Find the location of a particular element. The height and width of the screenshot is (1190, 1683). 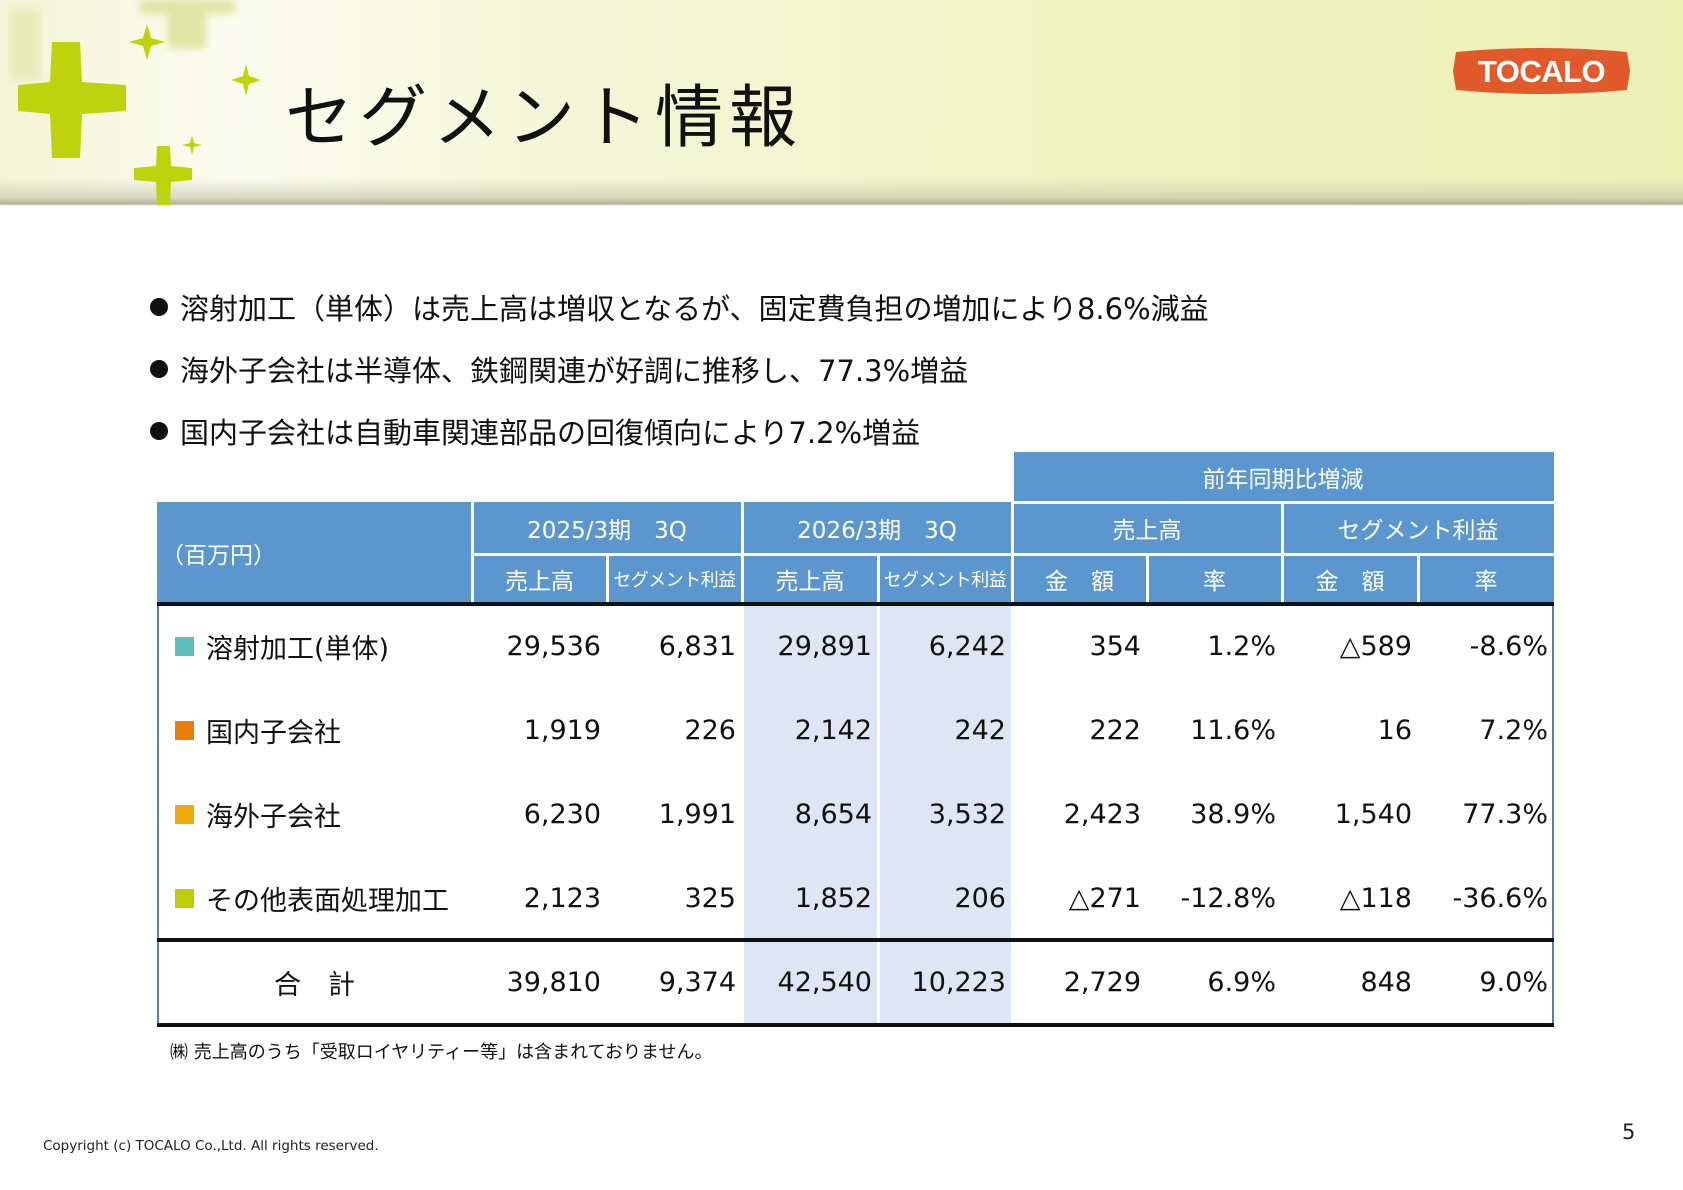

yoy-sales-header: 売上高 is located at coordinates (1147, 528).